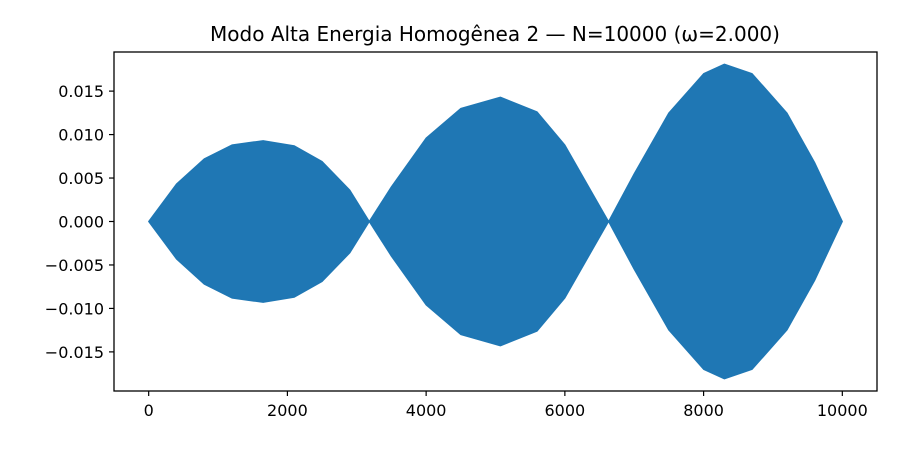  What do you see at coordinates (74, 308) in the screenshot?
I see `y-tick-label: −0.010` at bounding box center [74, 308].